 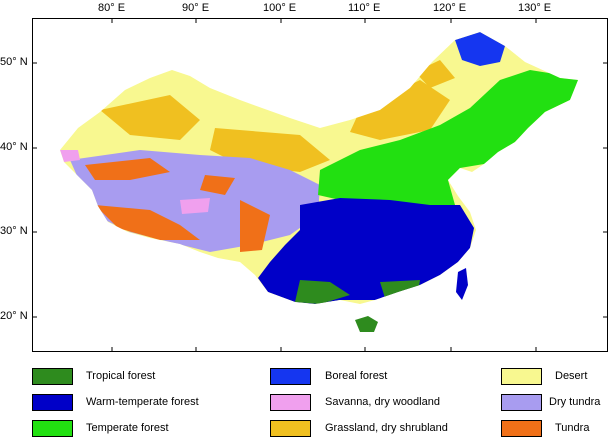 I want to click on legend-swatch-warm-temperate-forest, so click(x=52, y=402).